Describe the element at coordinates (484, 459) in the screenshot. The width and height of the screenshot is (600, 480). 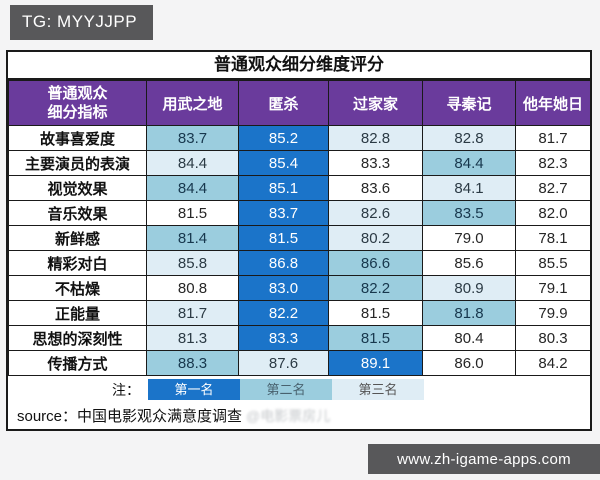
I see `website-watermark-bar: www.zh-igame-apps.com` at that location.